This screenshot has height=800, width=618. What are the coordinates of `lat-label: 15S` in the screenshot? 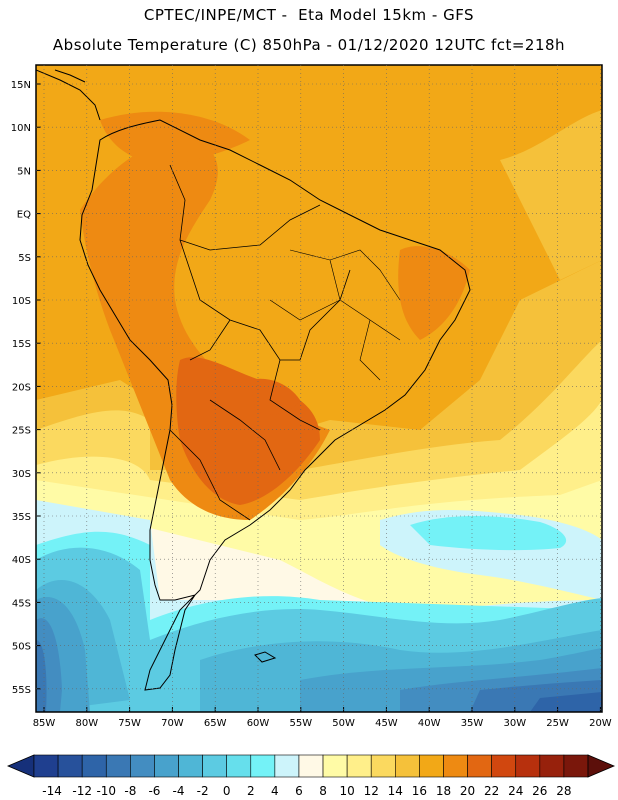 It's located at (21, 344).